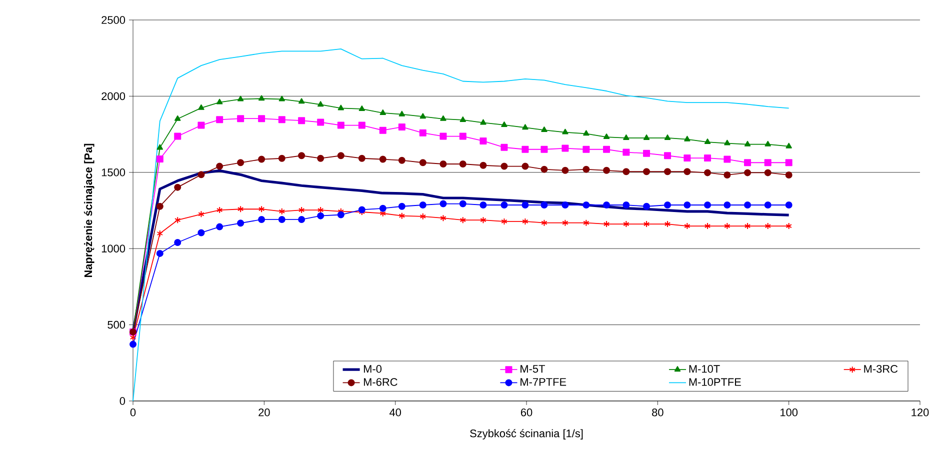  What do you see at coordinates (123, 401) in the screenshot?
I see `y-tick-label: 0` at bounding box center [123, 401].